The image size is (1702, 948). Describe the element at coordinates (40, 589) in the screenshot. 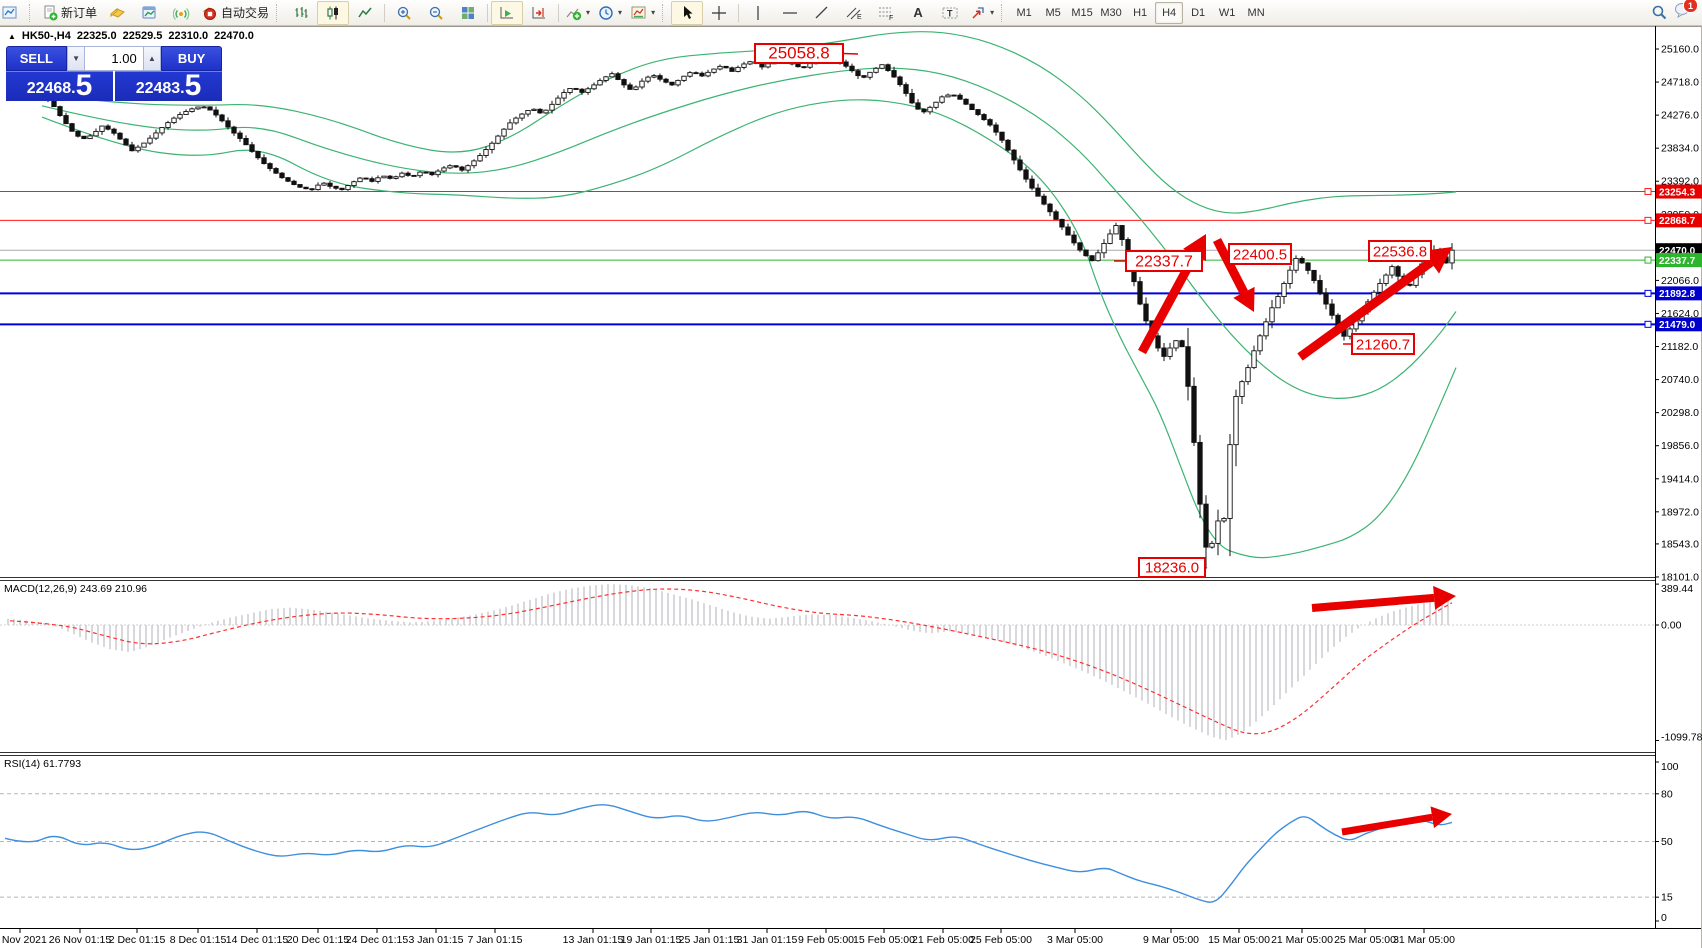

I see `macd-name: MACD(12,26,9)` at that location.